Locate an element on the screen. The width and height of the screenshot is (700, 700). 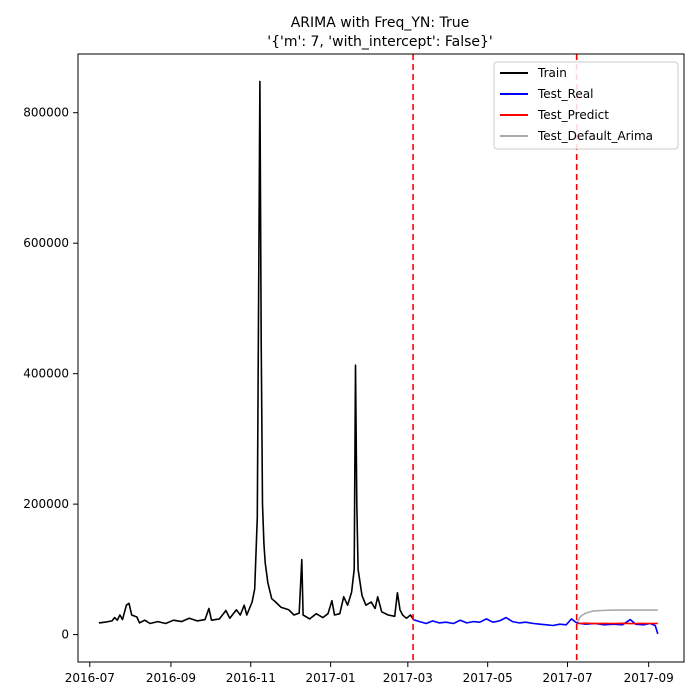
series-line-test-default-arima is located at coordinates (616, 616).